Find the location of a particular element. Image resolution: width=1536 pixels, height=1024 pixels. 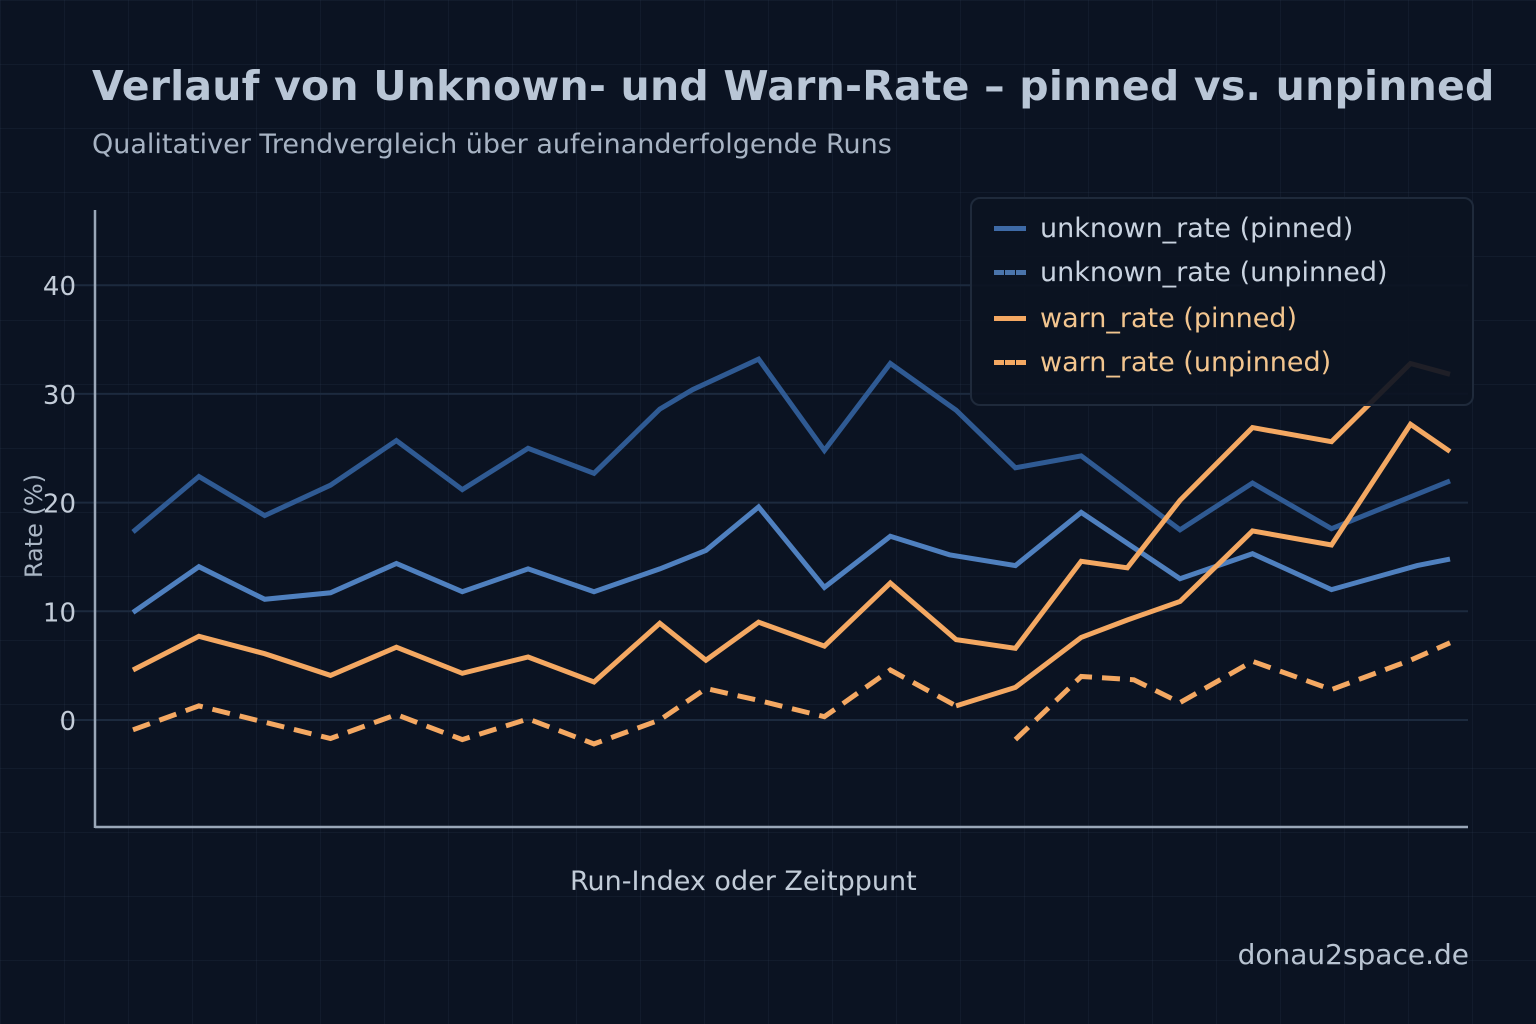

y-tick-label: 40 is located at coordinates (59, 287).